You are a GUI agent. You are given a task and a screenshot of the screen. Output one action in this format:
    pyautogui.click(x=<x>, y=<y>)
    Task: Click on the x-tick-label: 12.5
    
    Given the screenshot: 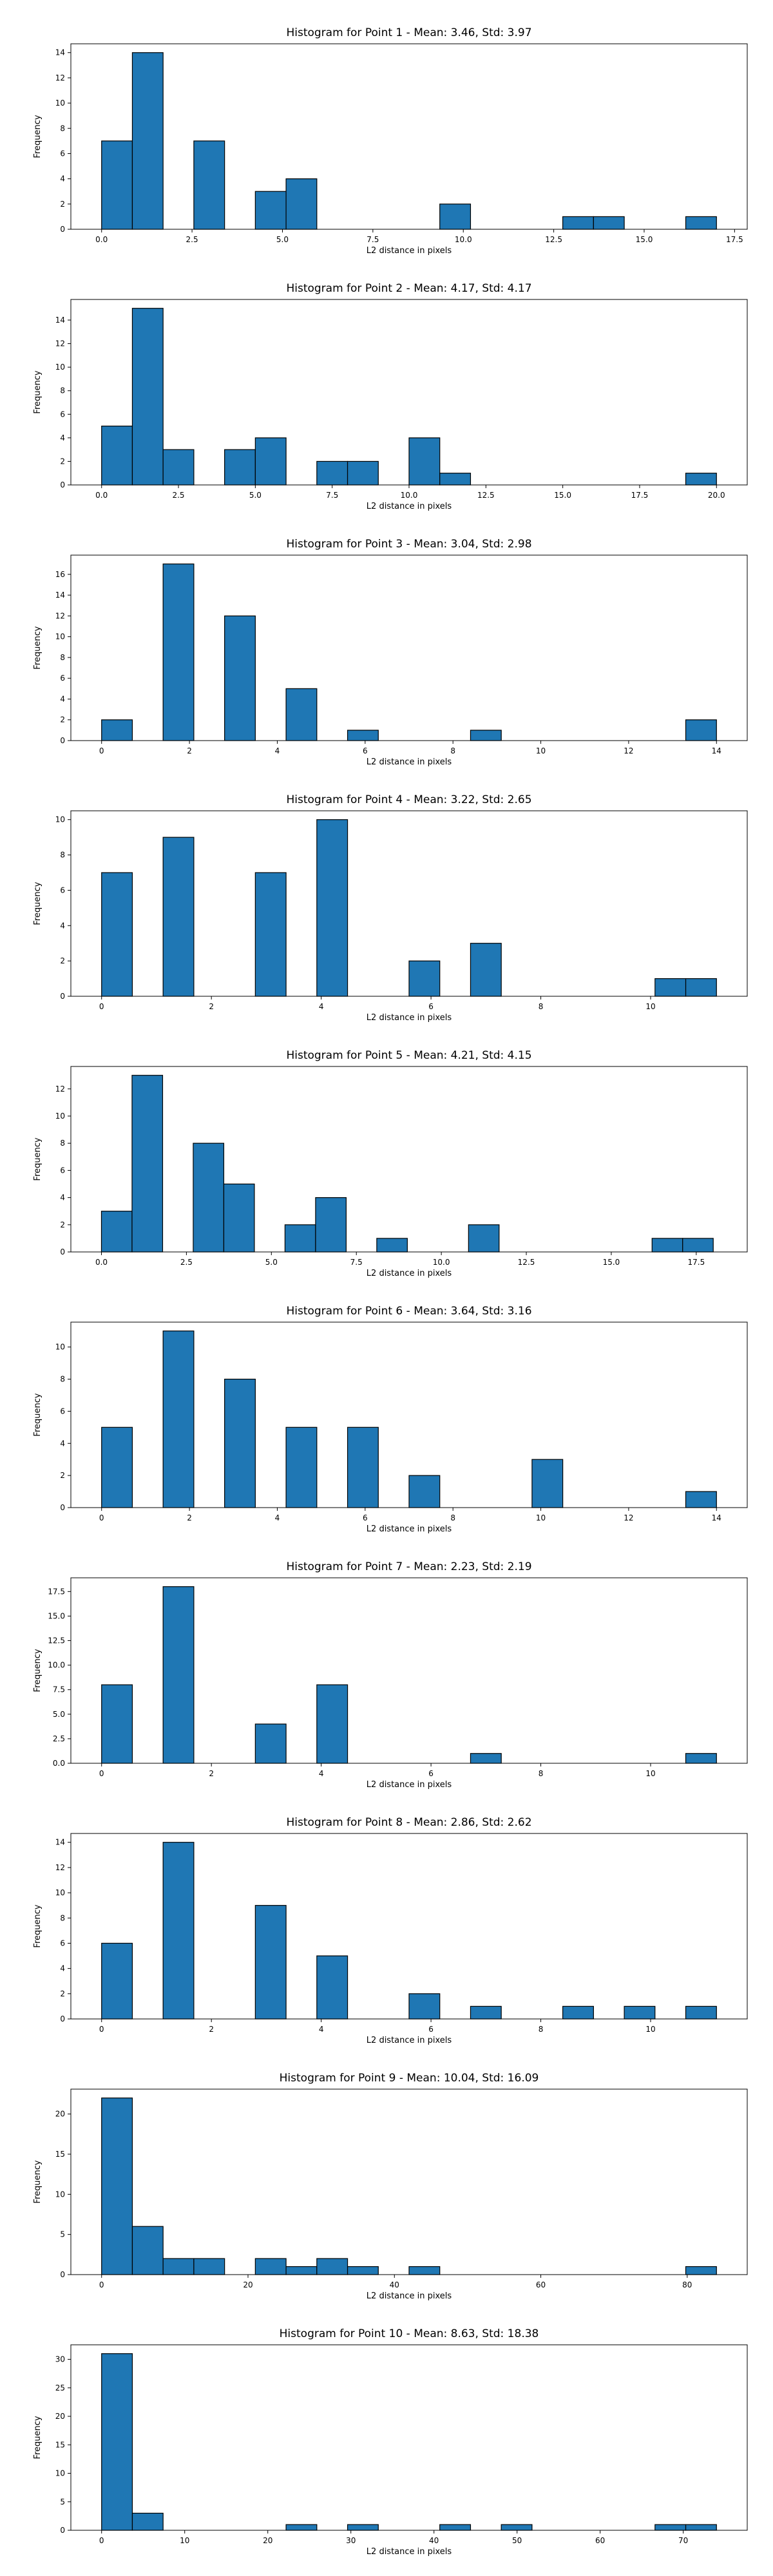 What is the action you would take?
    pyautogui.click(x=526, y=1262)
    